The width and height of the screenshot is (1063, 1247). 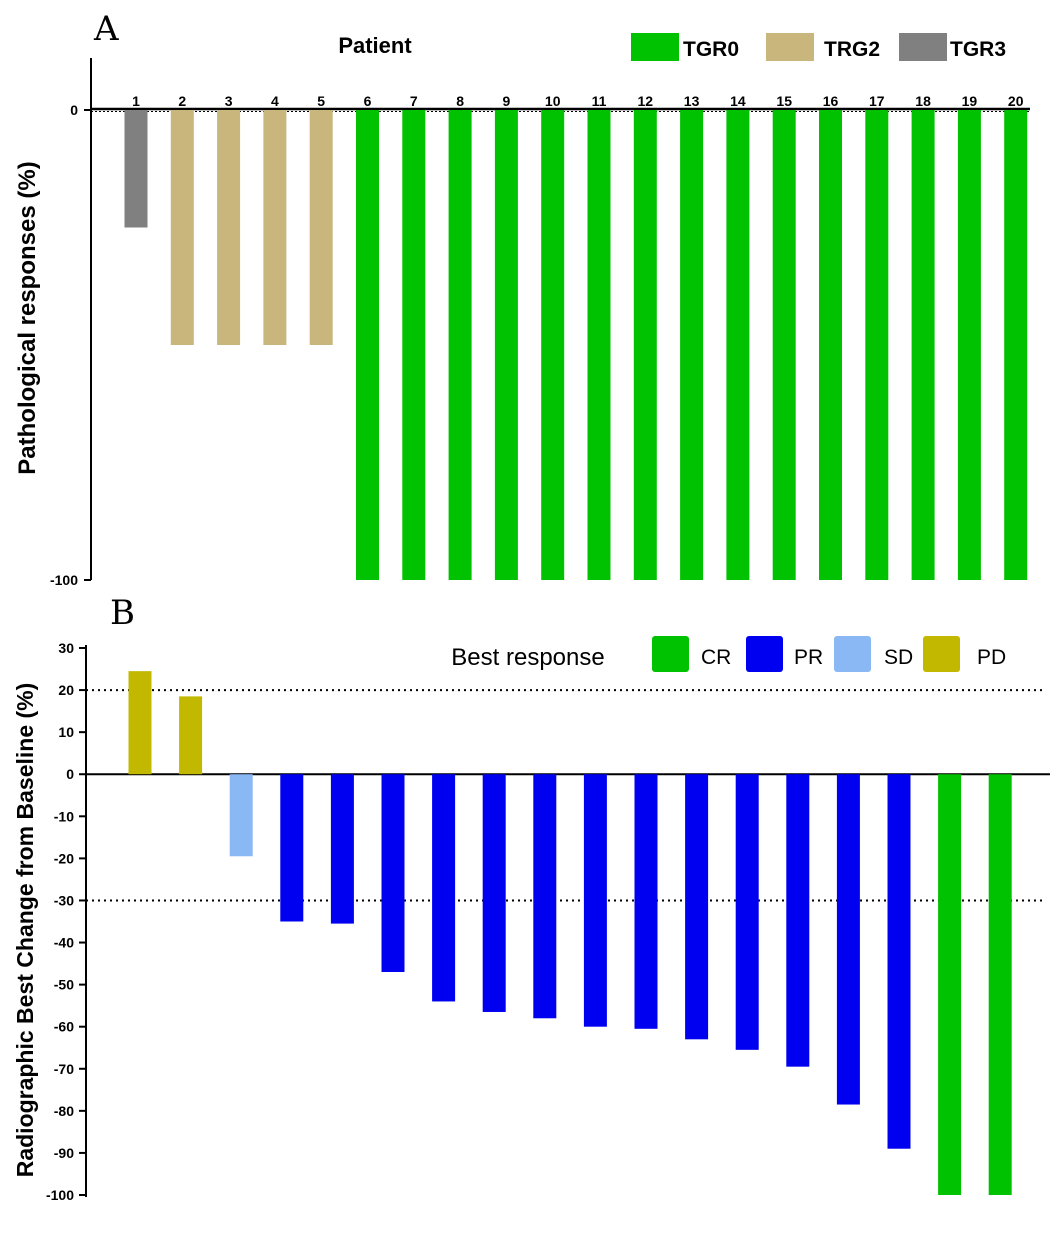 I want to click on panel-b-y-tick-label: 10, so click(x=66, y=732).